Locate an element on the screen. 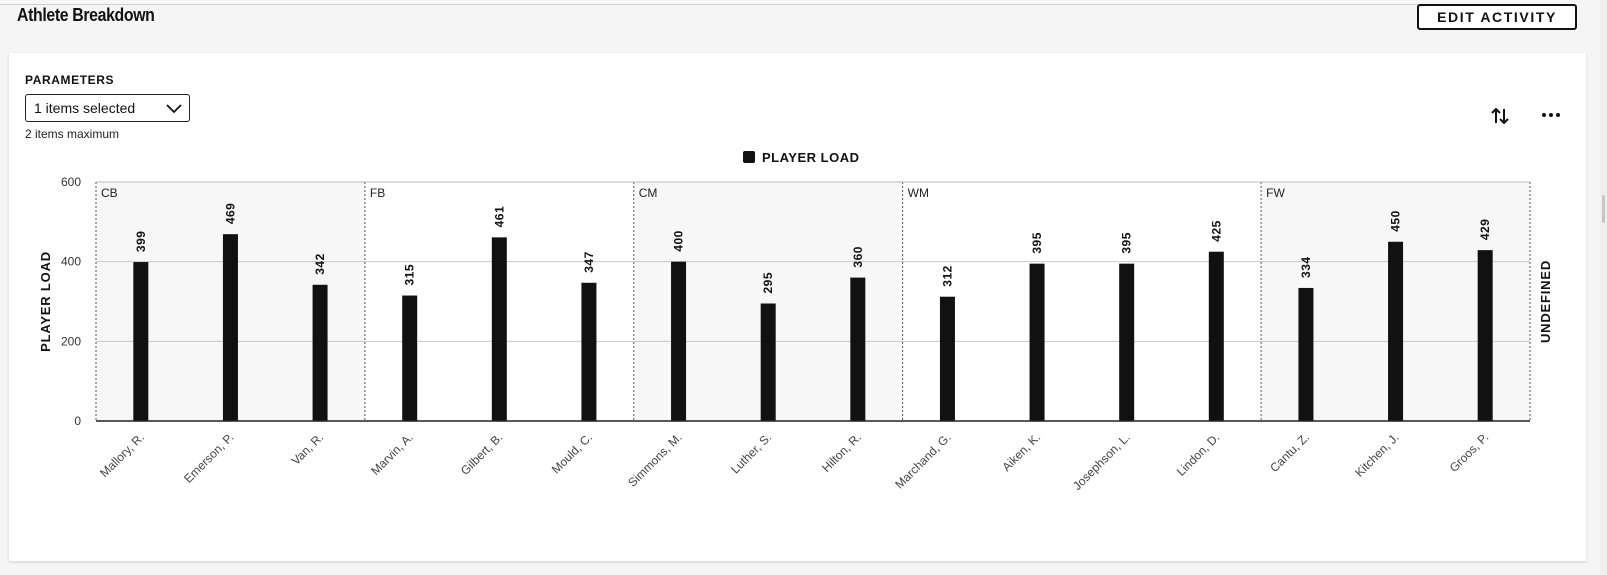 The width and height of the screenshot is (1607, 575). category-label: Cantu, Z. is located at coordinates (1289, 452).